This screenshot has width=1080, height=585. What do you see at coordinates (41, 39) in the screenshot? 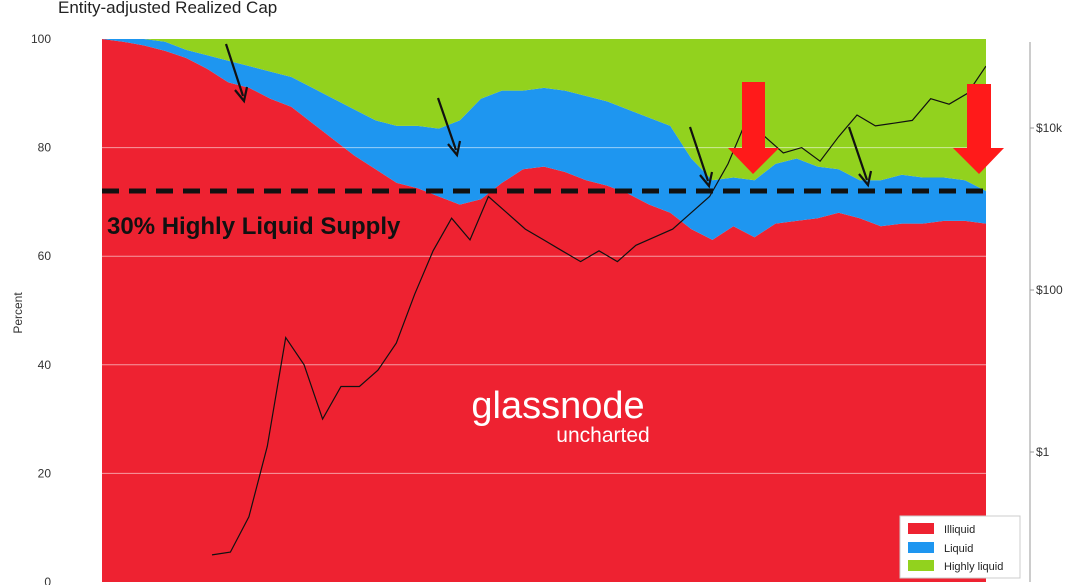
I see `y-tick-label: 100` at bounding box center [41, 39].